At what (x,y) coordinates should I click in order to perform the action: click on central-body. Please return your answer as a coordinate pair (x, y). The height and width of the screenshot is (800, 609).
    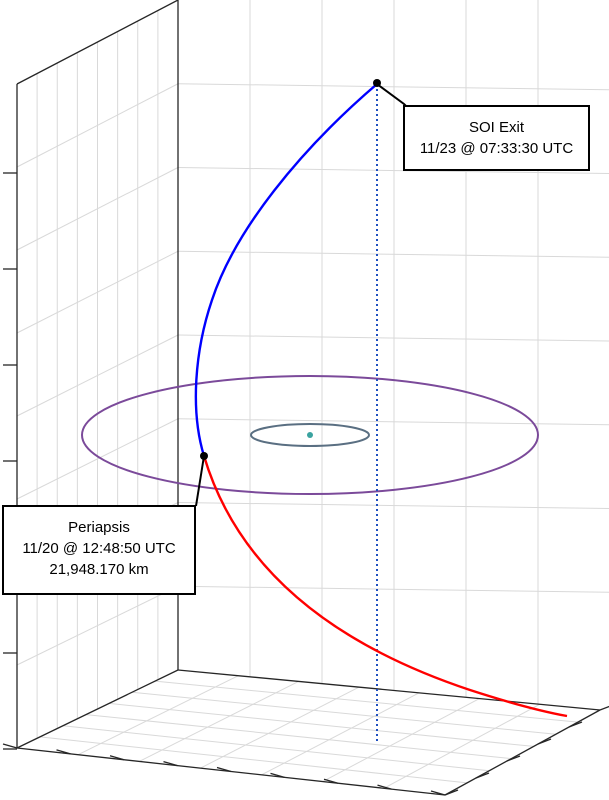
    Looking at the image, I should click on (310, 435).